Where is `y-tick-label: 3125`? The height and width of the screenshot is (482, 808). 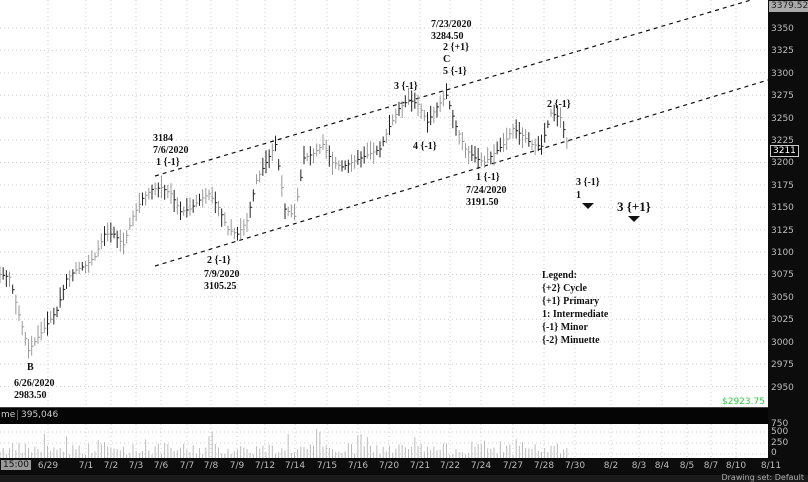 y-tick-label: 3125 is located at coordinates (782, 230).